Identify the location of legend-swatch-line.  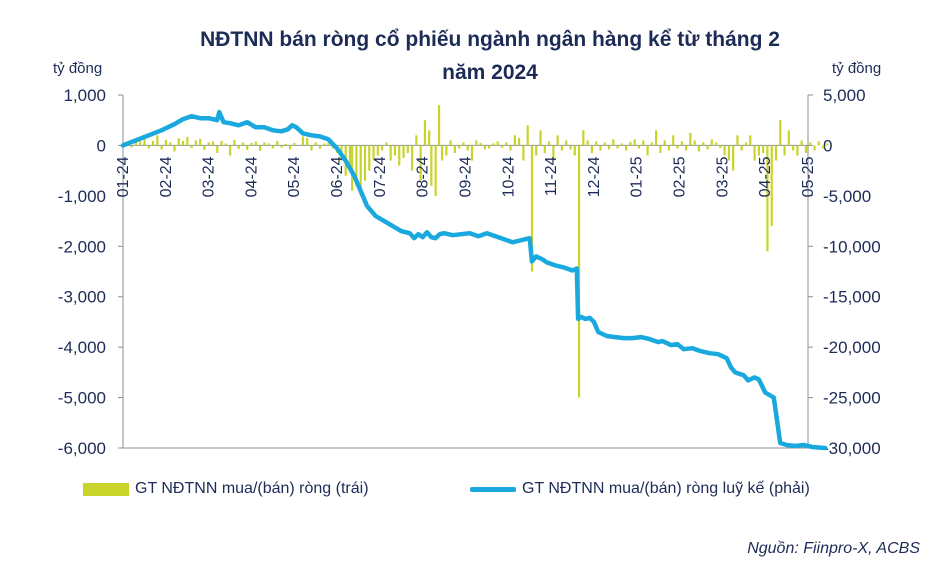
(493, 489).